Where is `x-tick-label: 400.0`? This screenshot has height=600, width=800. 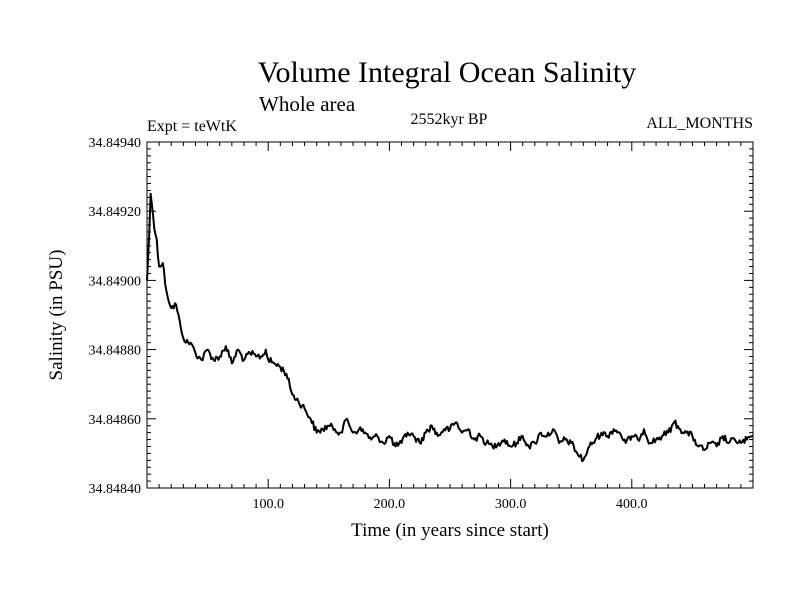 x-tick-label: 400.0 is located at coordinates (632, 504).